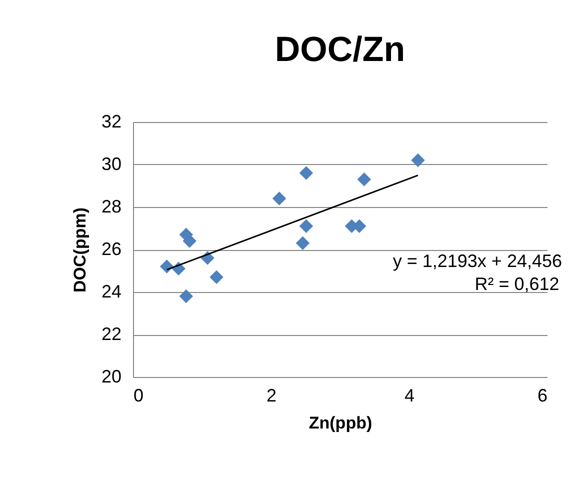 The image size is (576, 495). What do you see at coordinates (111, 334) in the screenshot?
I see `y-tick-label: 22` at bounding box center [111, 334].